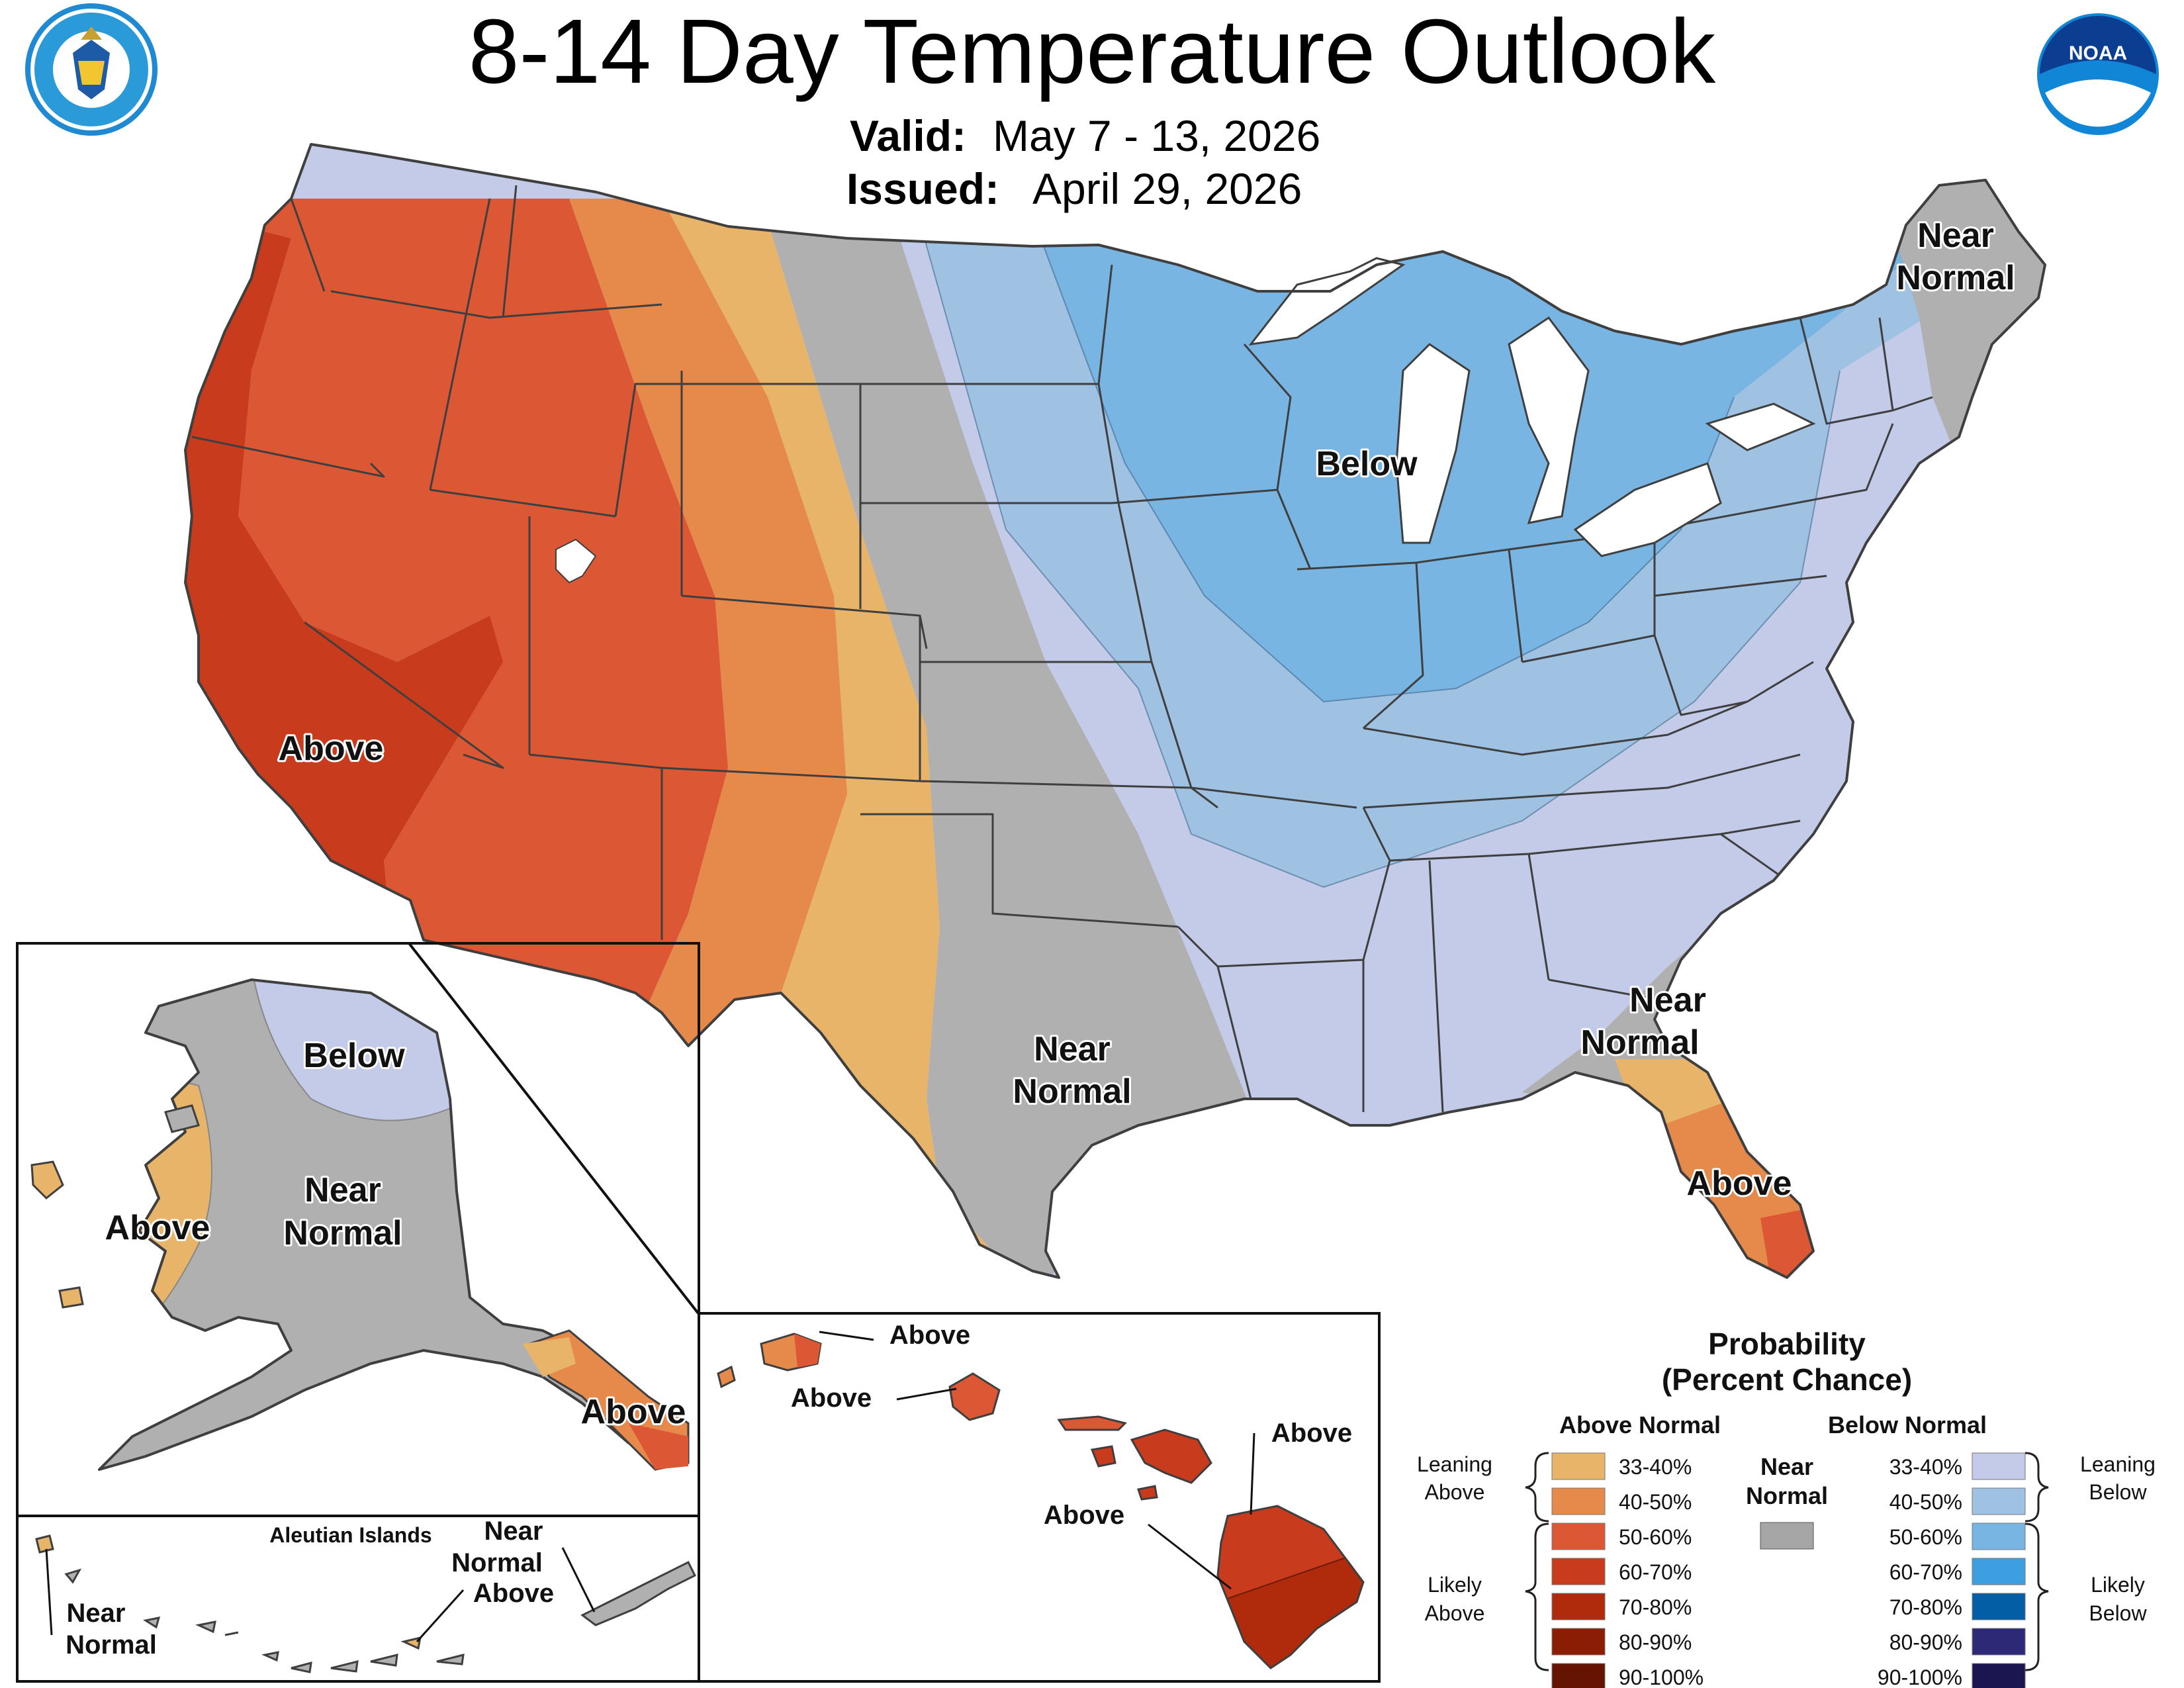  What do you see at coordinates (92, 69) in the screenshot?
I see `commerce-seal-logo` at bounding box center [92, 69].